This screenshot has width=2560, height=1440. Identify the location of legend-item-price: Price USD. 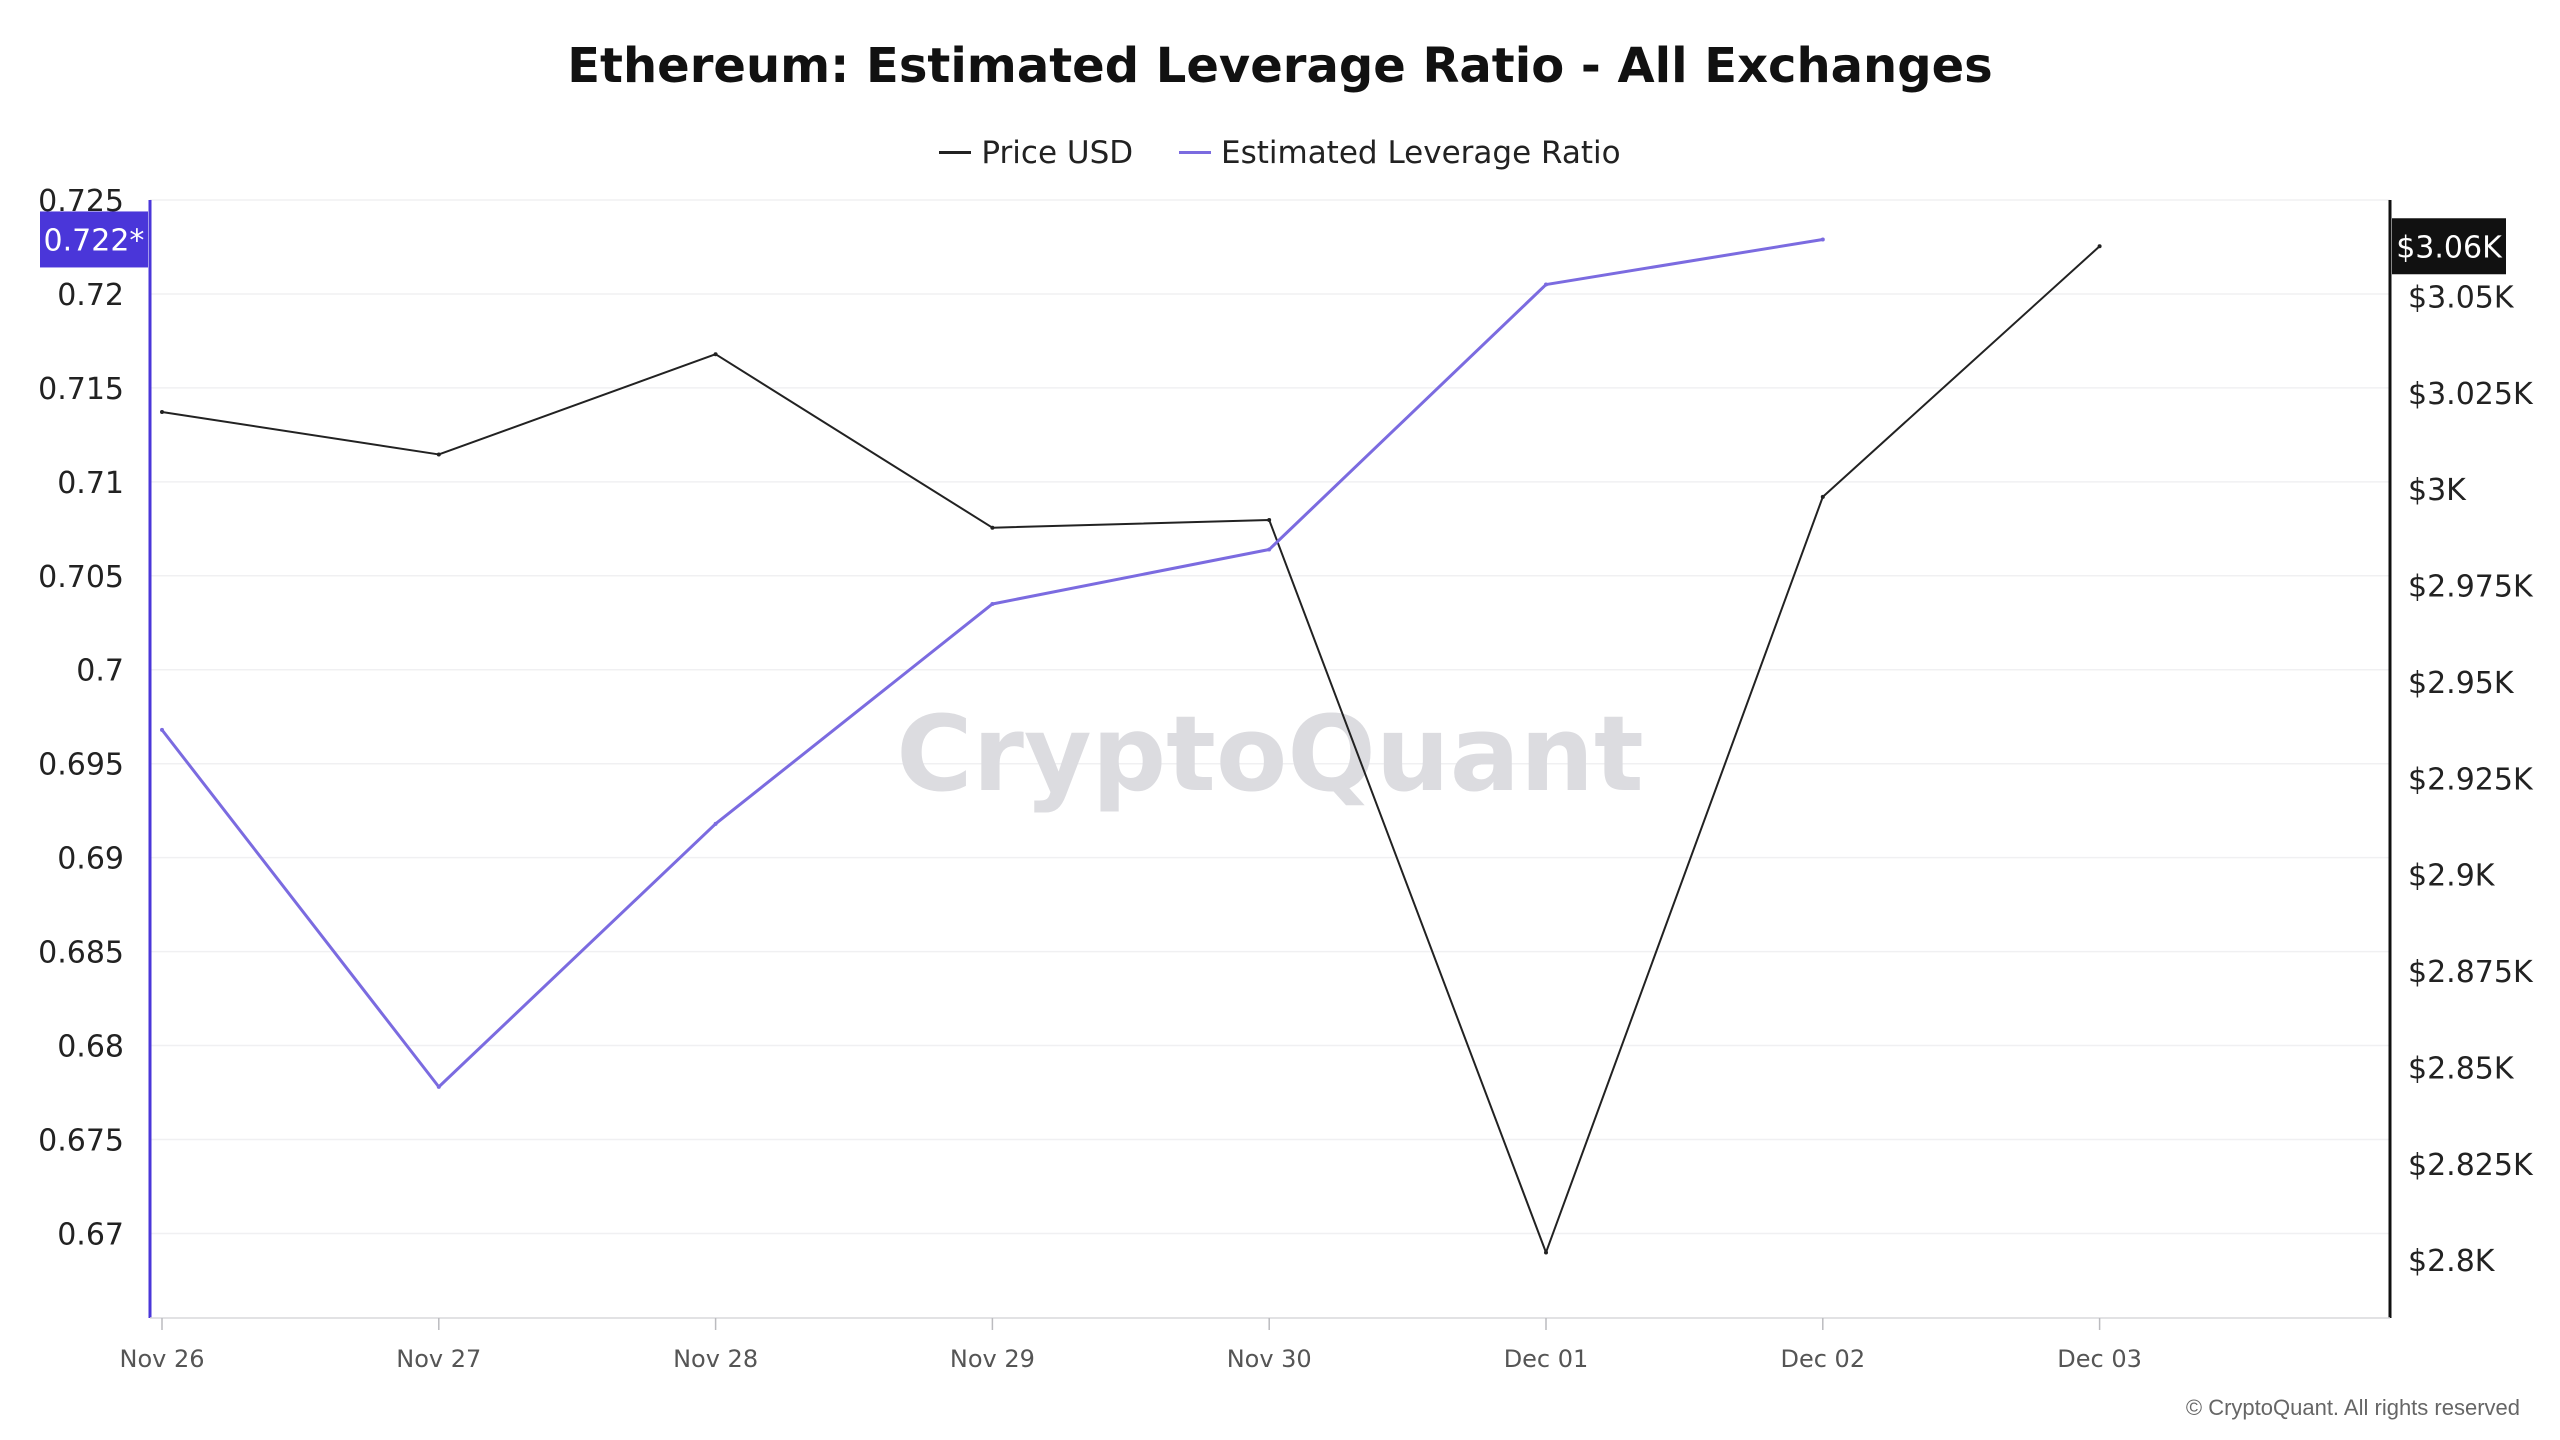
(1036, 153).